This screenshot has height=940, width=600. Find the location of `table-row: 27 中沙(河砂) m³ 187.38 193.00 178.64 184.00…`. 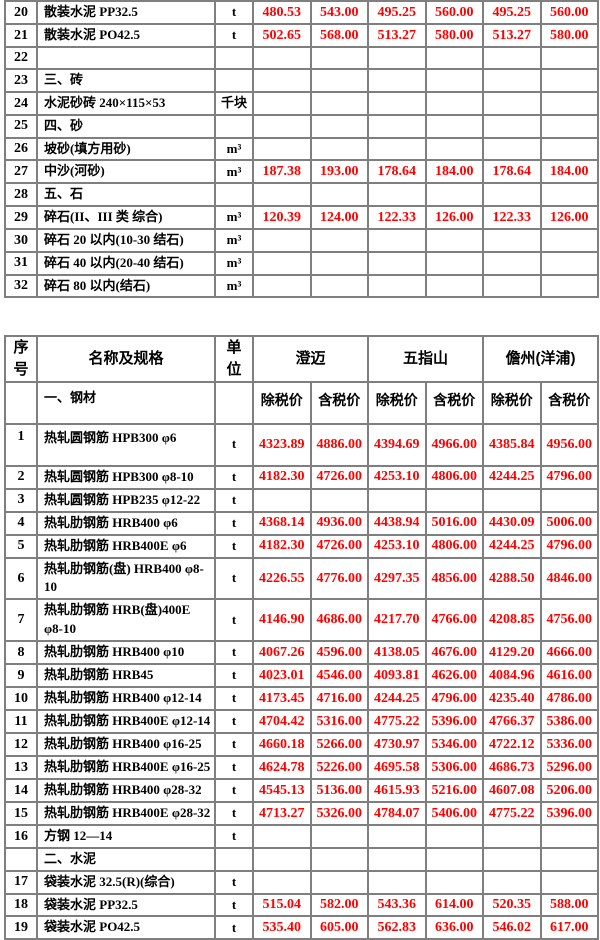

table-row: 27 中沙(河砂) m³ 187.38 193.00 178.64 184.00… is located at coordinates (301, 172).